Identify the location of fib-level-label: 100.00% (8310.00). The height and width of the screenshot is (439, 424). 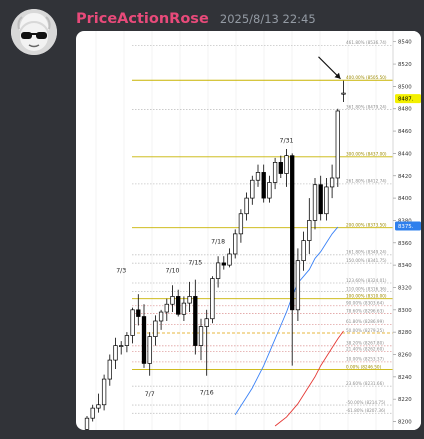
(366, 295).